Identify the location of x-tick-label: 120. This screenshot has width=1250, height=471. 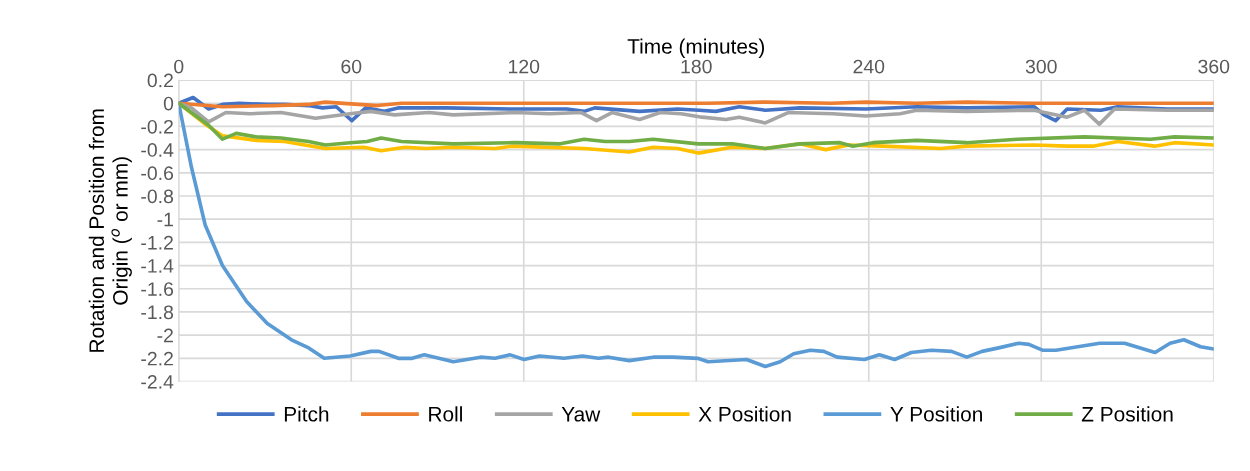
(524, 66).